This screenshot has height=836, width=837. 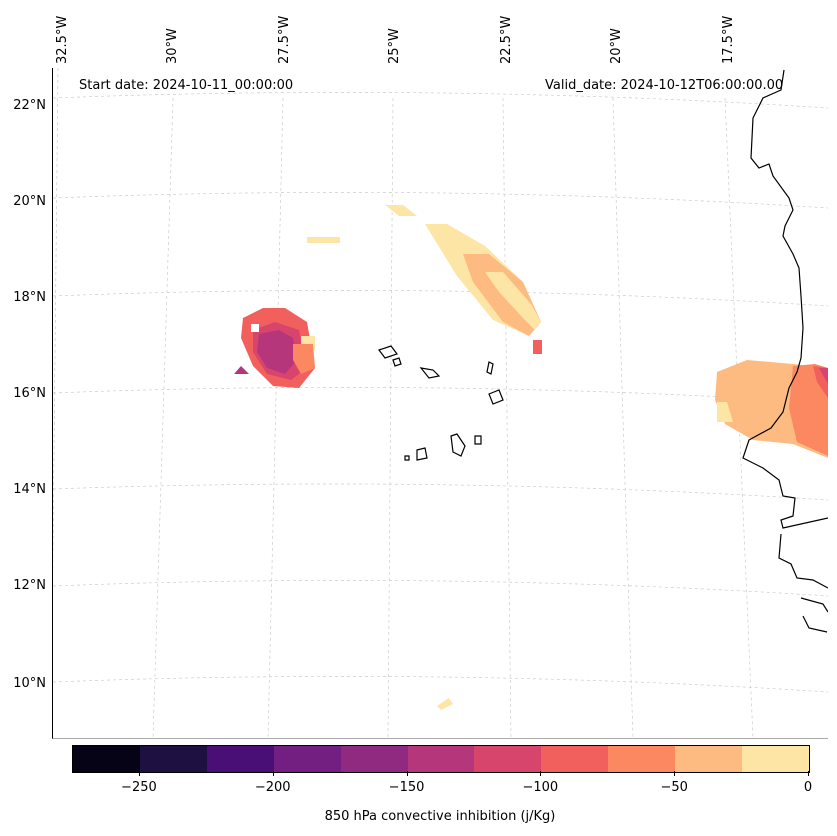 I want to click on meridian-30w, so click(x=163, y=417).